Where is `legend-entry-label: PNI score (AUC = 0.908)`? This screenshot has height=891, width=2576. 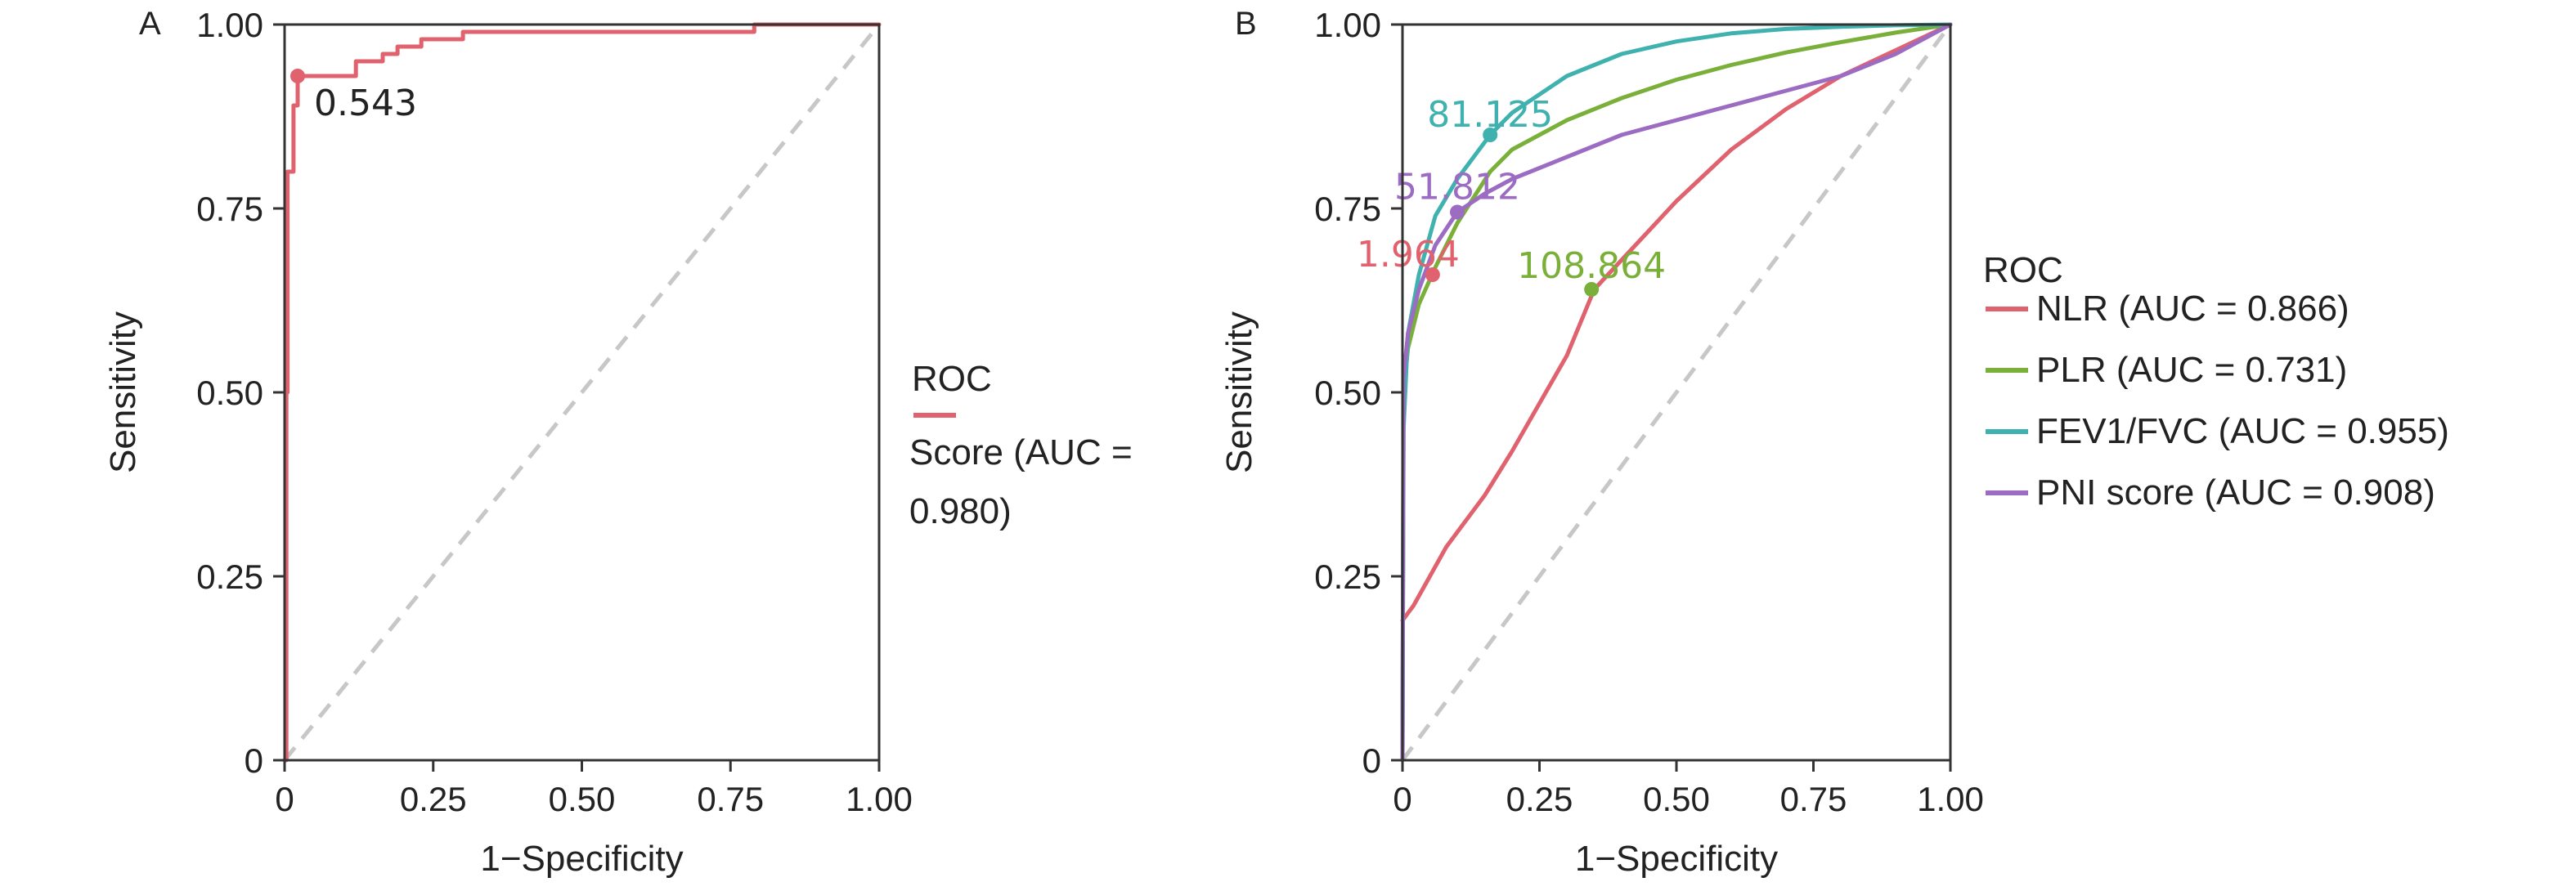 legend-entry-label: PNI score (AUC = 0.908) is located at coordinates (2236, 492).